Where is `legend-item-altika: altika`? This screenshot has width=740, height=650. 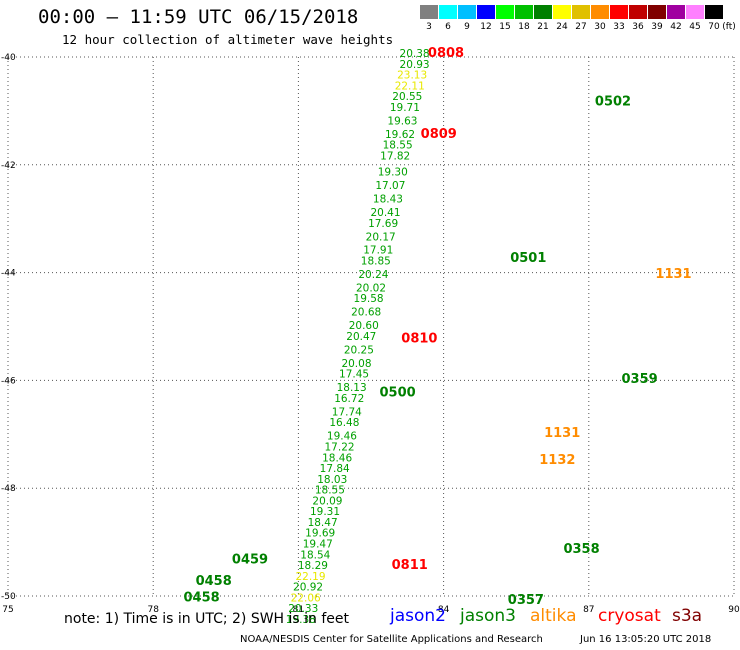 legend-item-altika: altika is located at coordinates (553, 616).